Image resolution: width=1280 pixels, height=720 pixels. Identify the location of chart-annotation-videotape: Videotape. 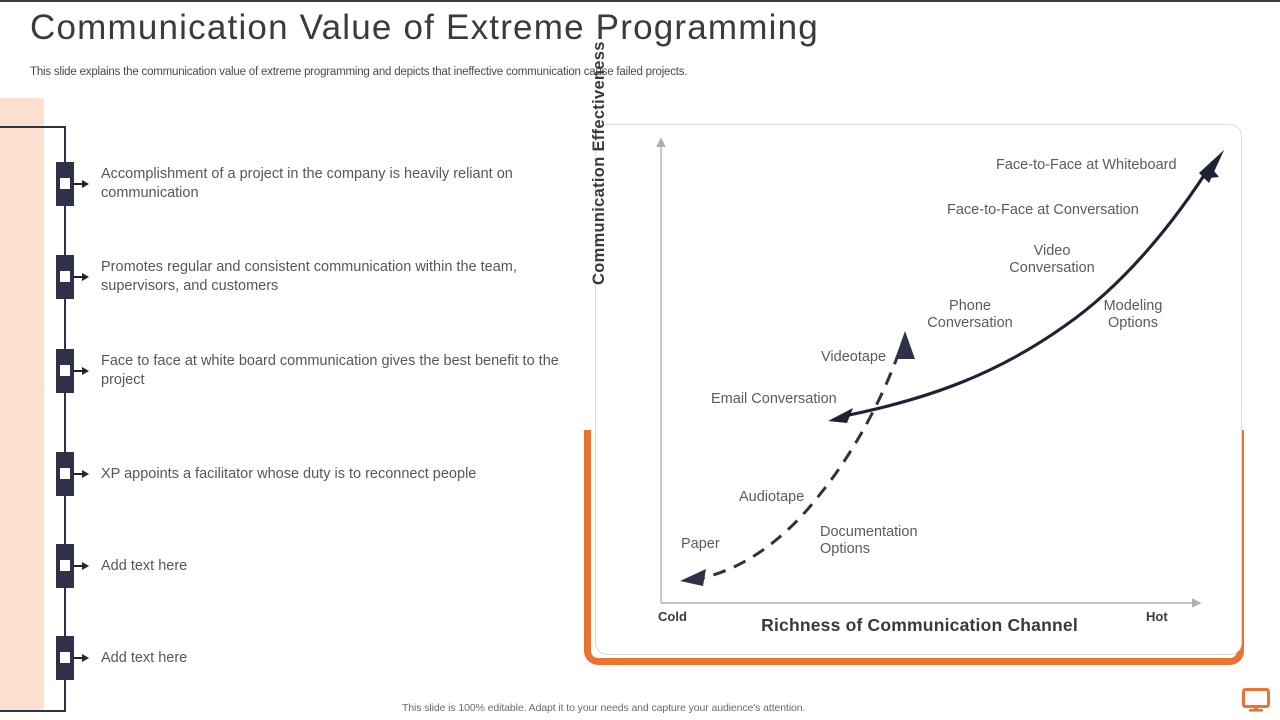
(854, 357).